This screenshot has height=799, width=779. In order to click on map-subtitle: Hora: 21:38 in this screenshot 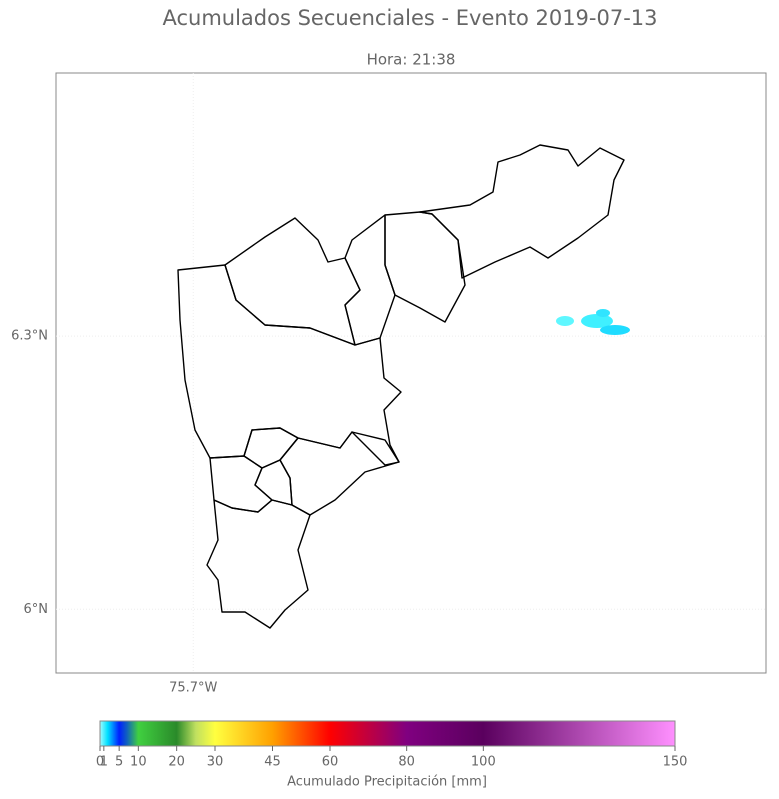, I will do `click(411, 60)`.